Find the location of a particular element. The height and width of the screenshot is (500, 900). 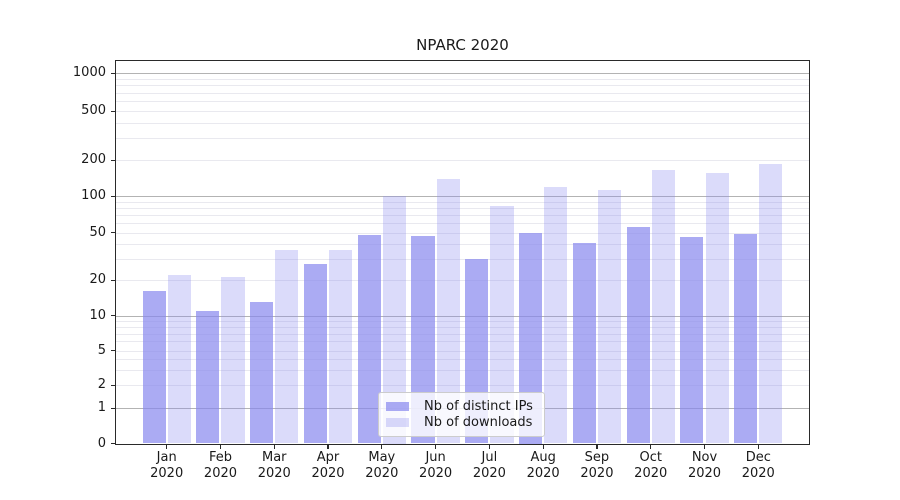

y-tick-label: 0 is located at coordinates (101, 443).